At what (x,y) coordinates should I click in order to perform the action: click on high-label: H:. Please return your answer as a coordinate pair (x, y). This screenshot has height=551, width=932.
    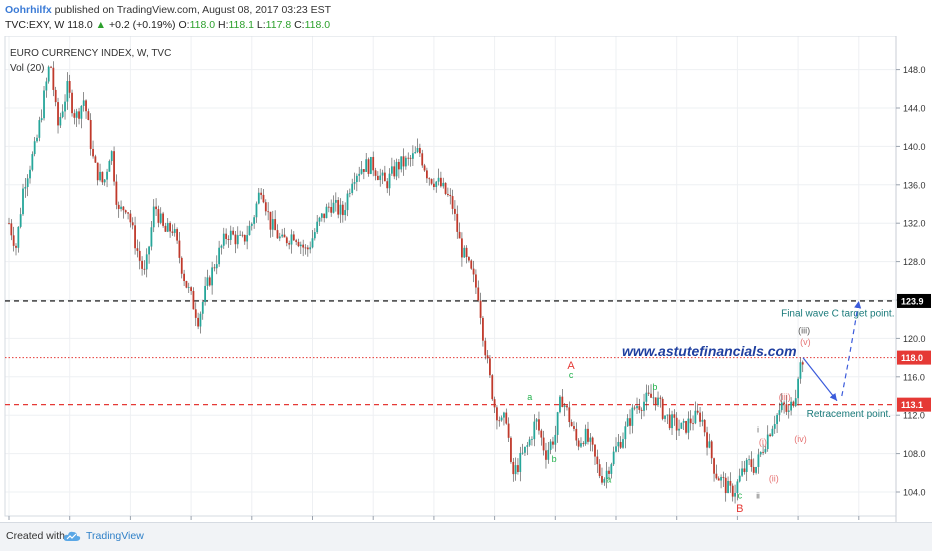
    Looking at the image, I should click on (223, 25).